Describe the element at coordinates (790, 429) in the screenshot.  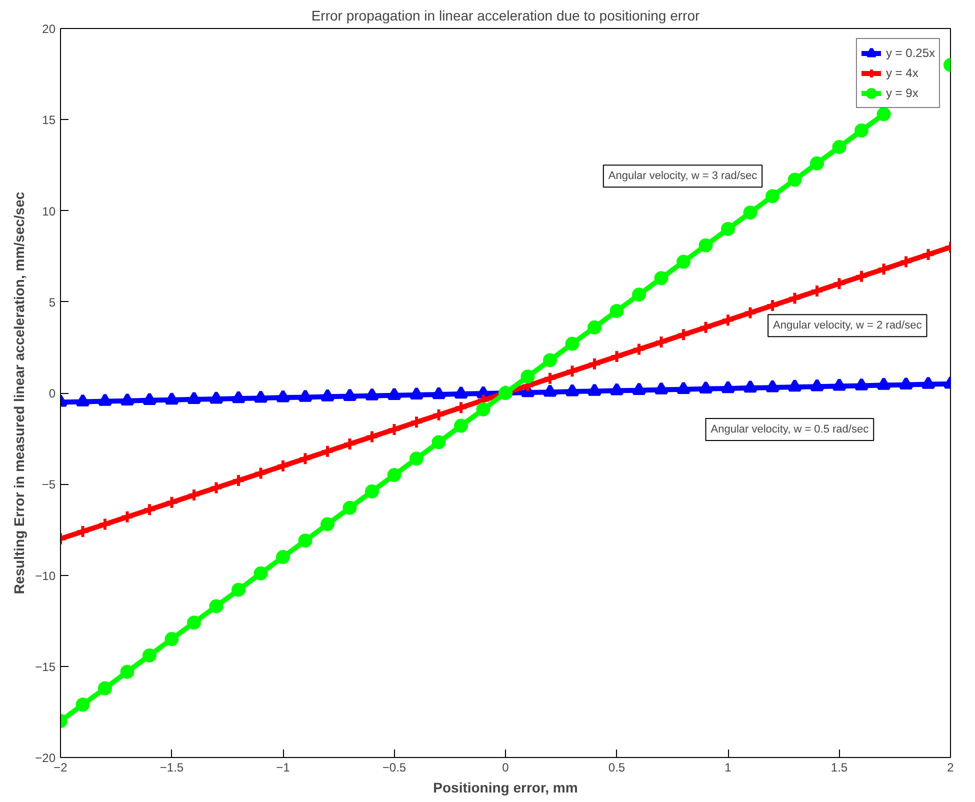
I see `annotation: Angular velocity, w = 0.5 rad/sec` at that location.